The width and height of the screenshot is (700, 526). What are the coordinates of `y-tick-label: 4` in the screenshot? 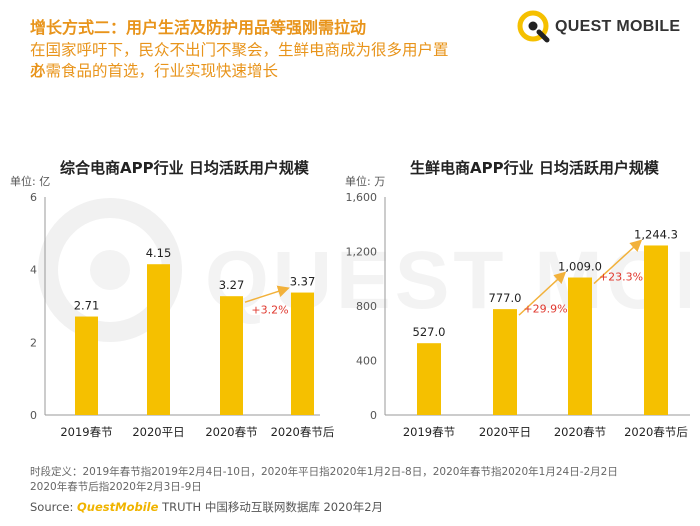 It's located at (33, 270).